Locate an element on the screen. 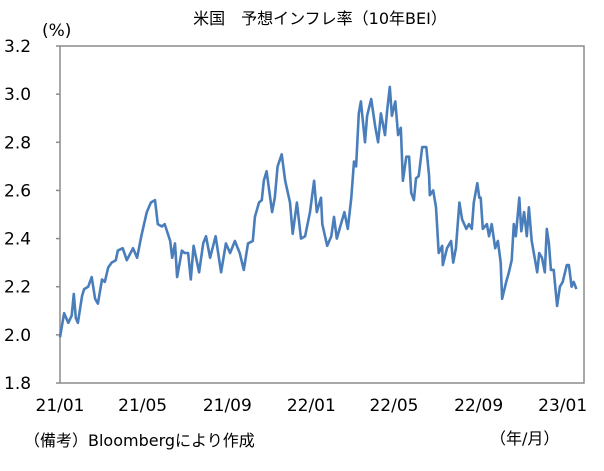 The height and width of the screenshot is (471, 604). x-tick-label: 21/01 is located at coordinates (60, 406).